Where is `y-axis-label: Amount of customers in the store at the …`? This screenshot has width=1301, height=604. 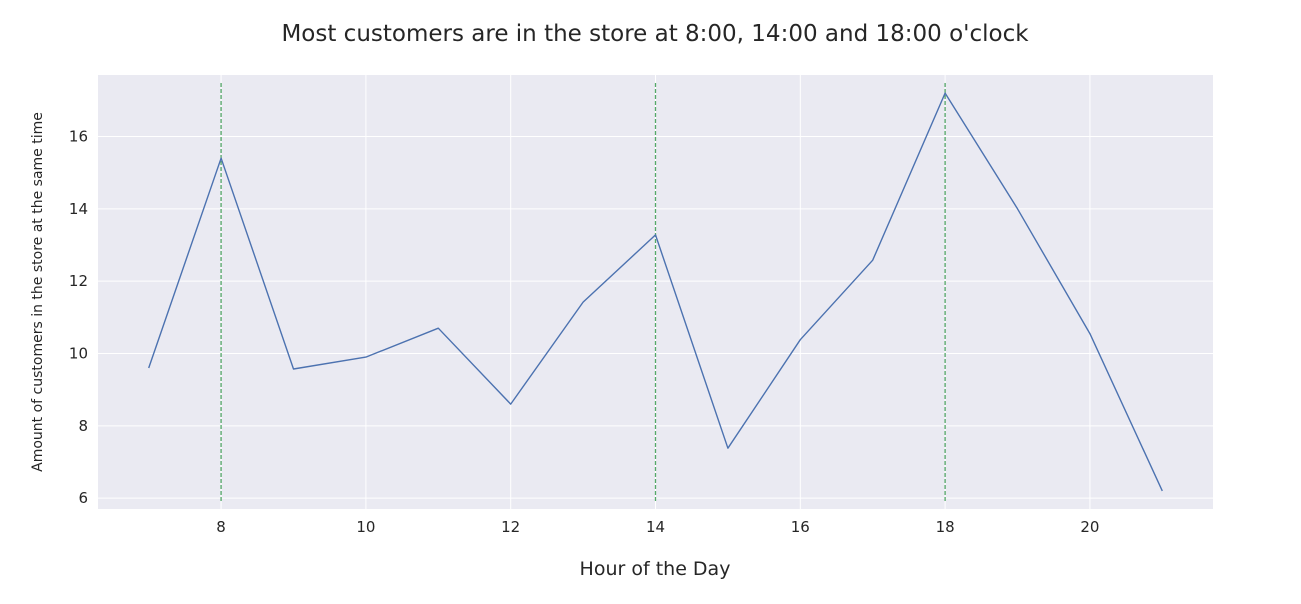 y-axis-label: Amount of customers in the store at the … is located at coordinates (38, 292).